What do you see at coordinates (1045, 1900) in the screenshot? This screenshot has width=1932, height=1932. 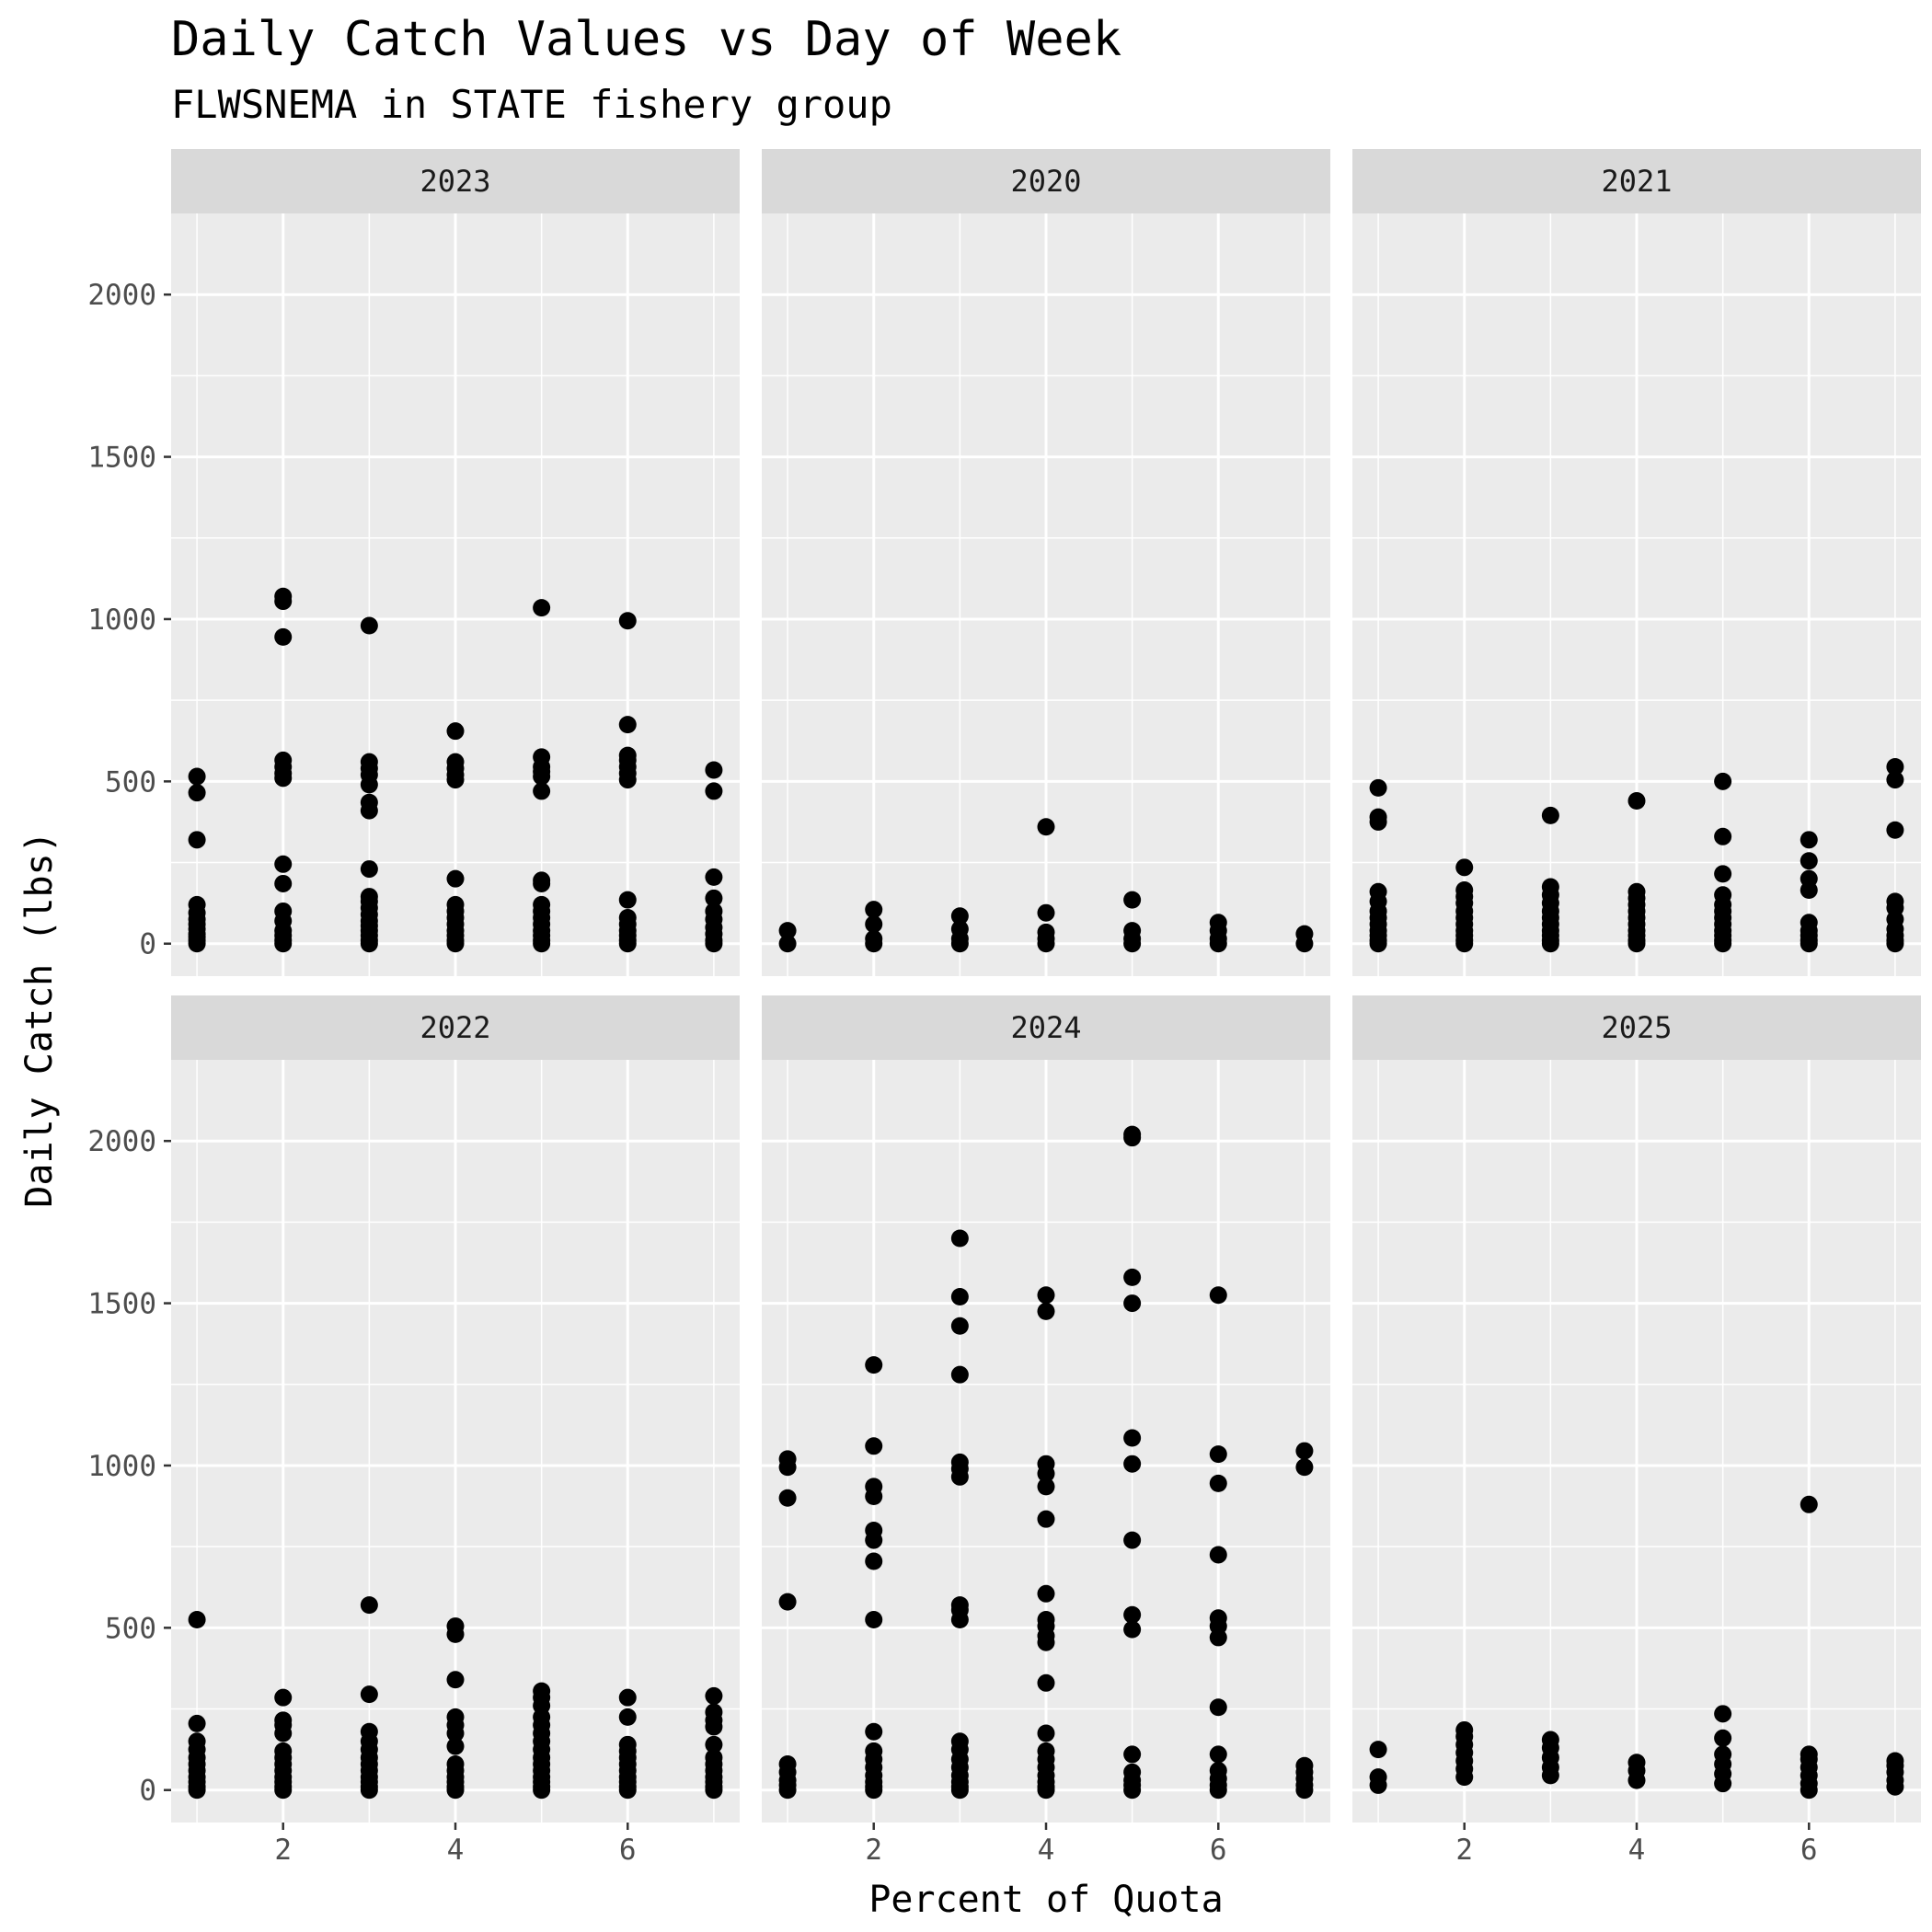 I see `x-axis-title: Percent of Quota` at bounding box center [1045, 1900].